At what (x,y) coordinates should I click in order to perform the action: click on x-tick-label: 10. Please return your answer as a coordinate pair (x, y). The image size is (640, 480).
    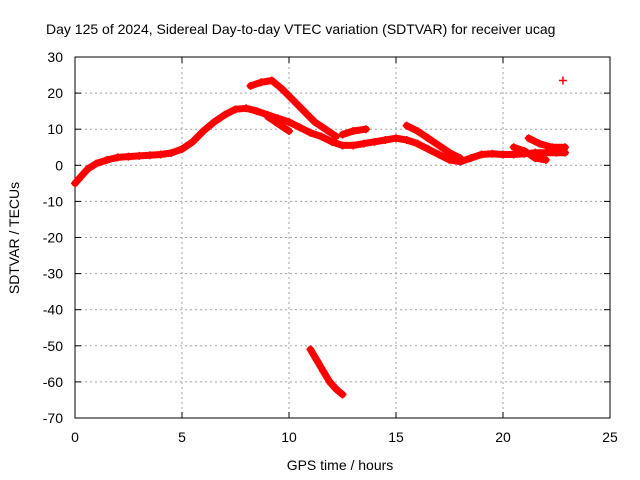
    Looking at the image, I should click on (289, 437).